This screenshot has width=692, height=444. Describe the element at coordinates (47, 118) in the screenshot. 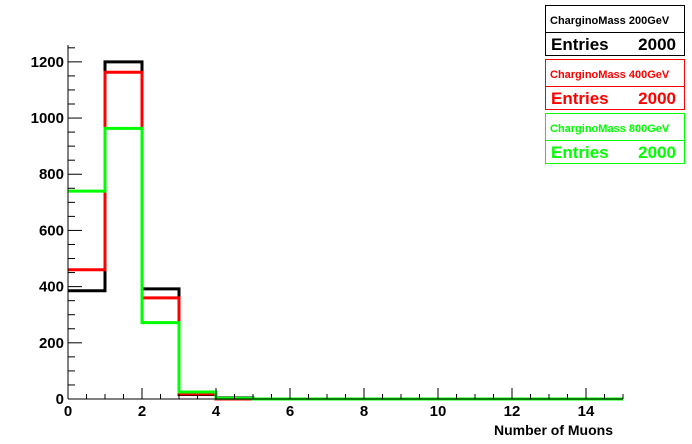

I see `y-tick-label: 1000` at that location.